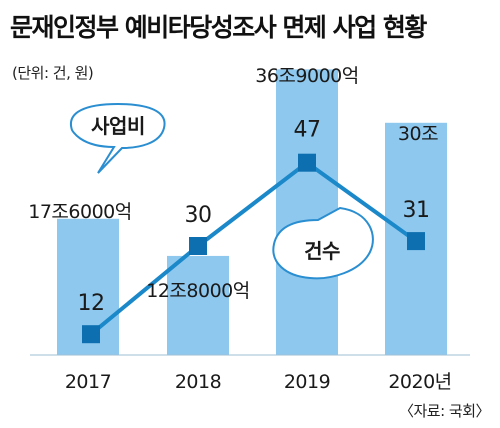 This screenshot has height=428, width=500. I want to click on source-note: 〈자료: 국회〉, so click(444, 411).